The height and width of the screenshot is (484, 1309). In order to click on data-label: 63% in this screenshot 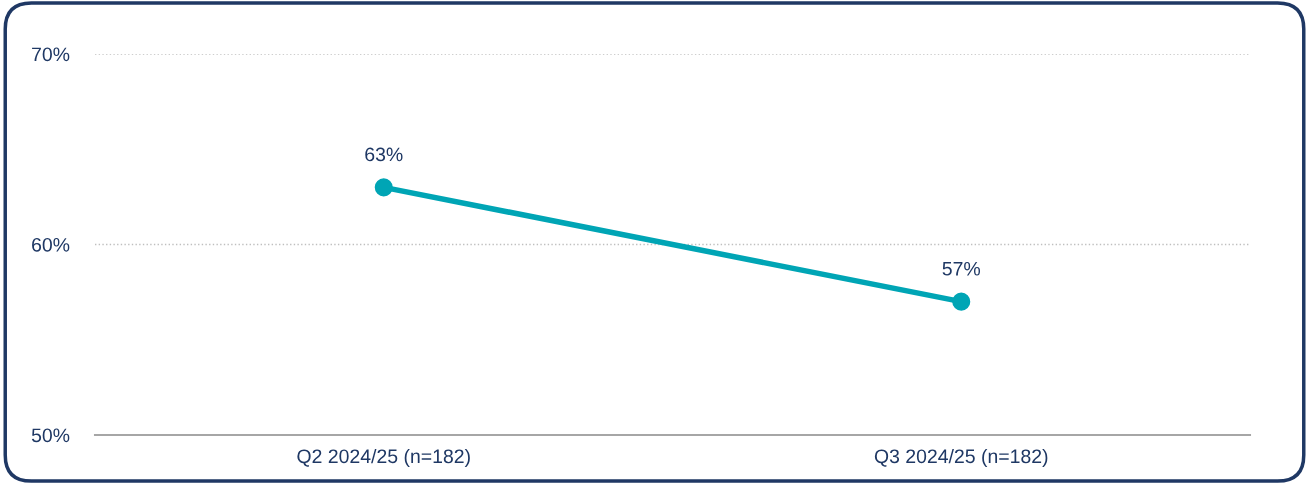, I will do `click(384, 154)`.